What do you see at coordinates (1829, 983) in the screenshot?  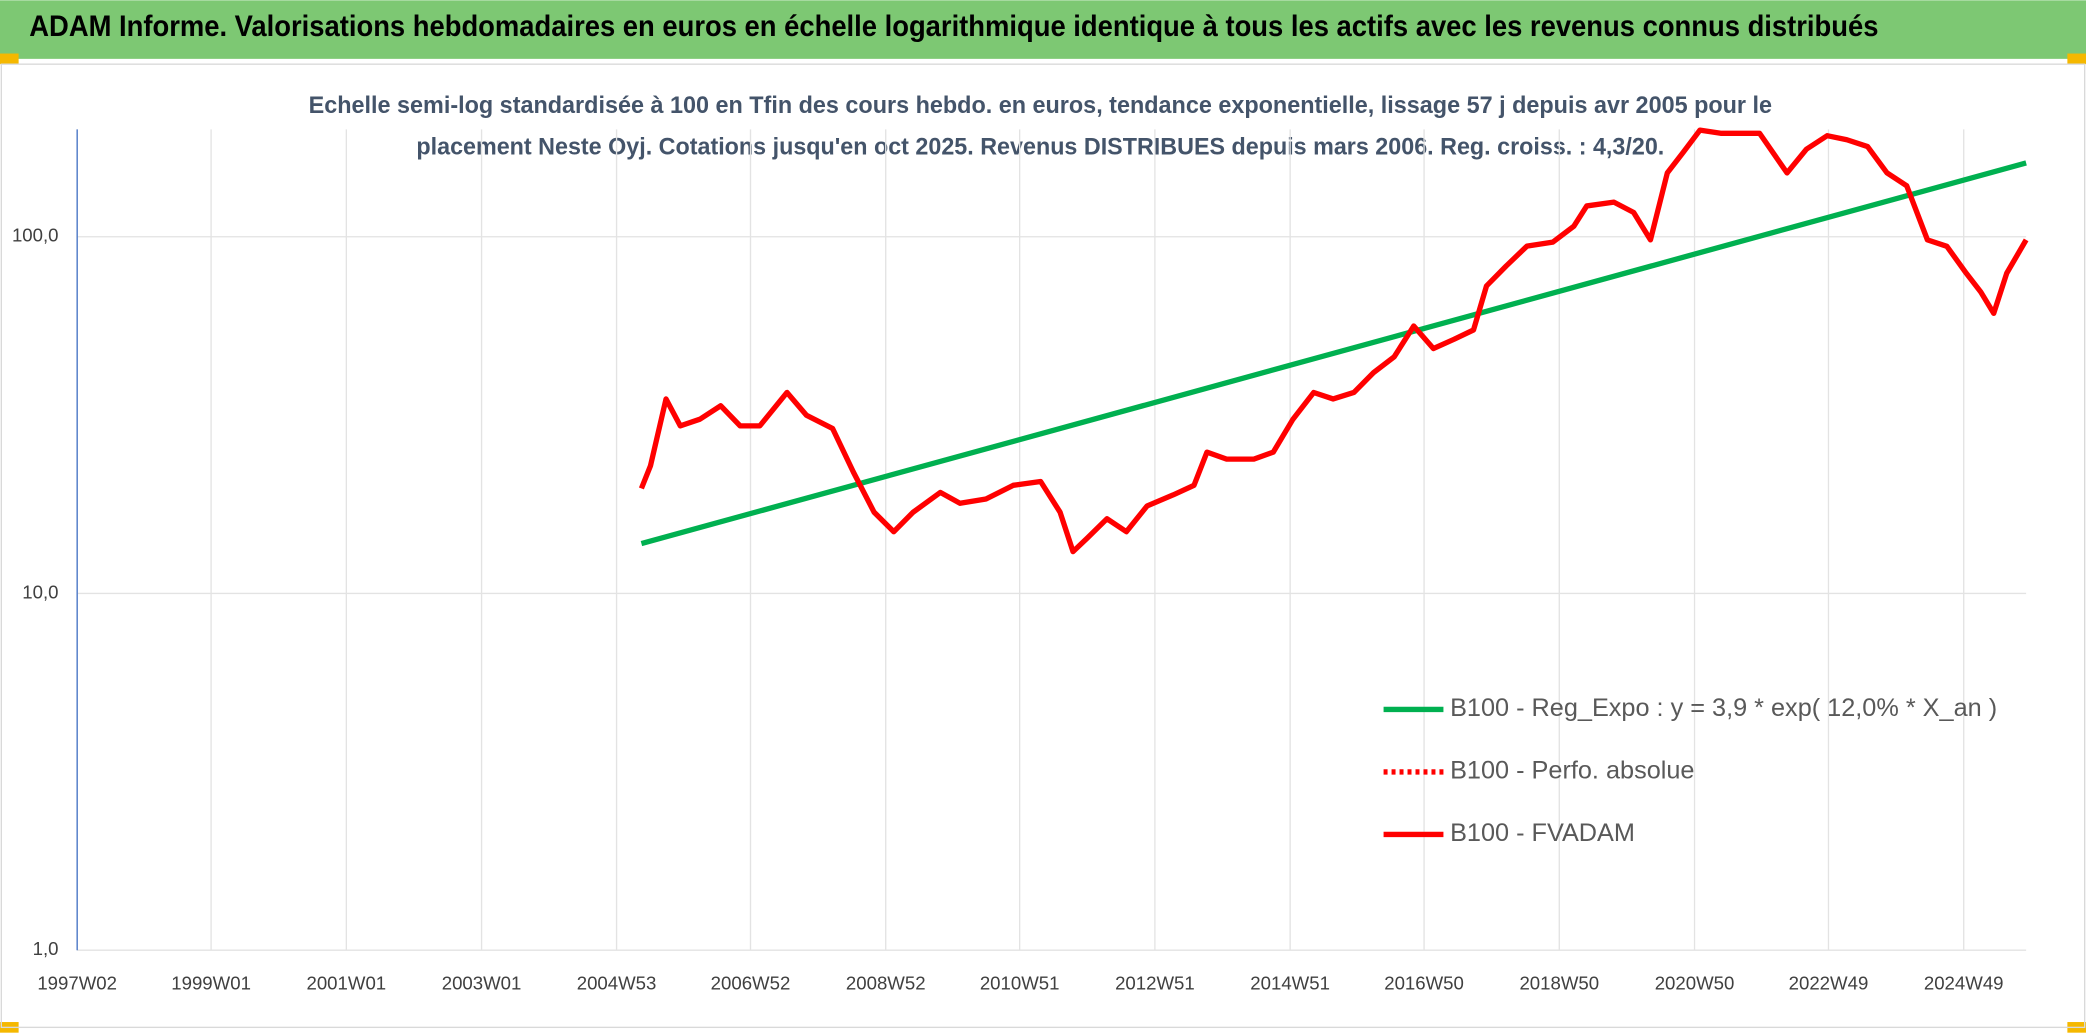 I see `x-tick-label: 2022W49` at bounding box center [1829, 983].